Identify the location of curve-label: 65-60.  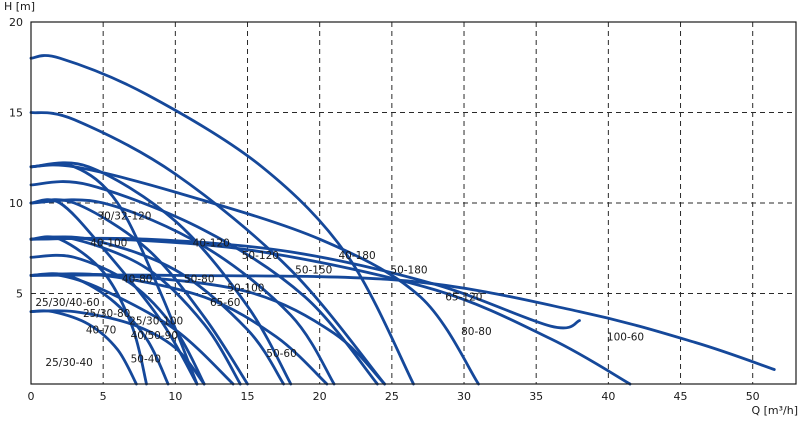
(225, 303).